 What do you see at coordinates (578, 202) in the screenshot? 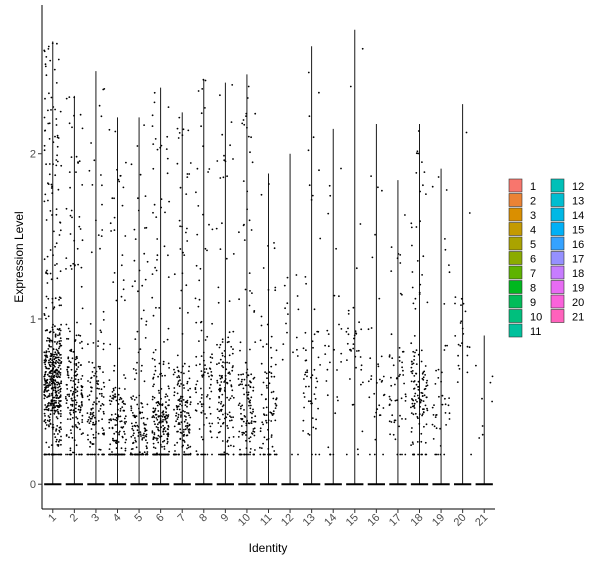
I see `legend-label-13: 13` at bounding box center [578, 202].